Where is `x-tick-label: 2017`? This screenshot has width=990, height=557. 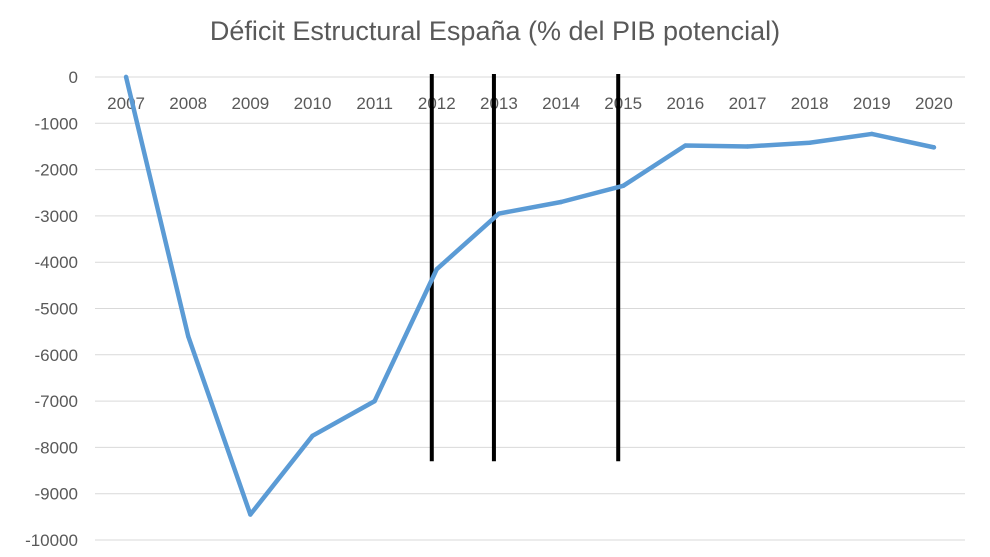
x-tick-label: 2017 is located at coordinates (748, 103).